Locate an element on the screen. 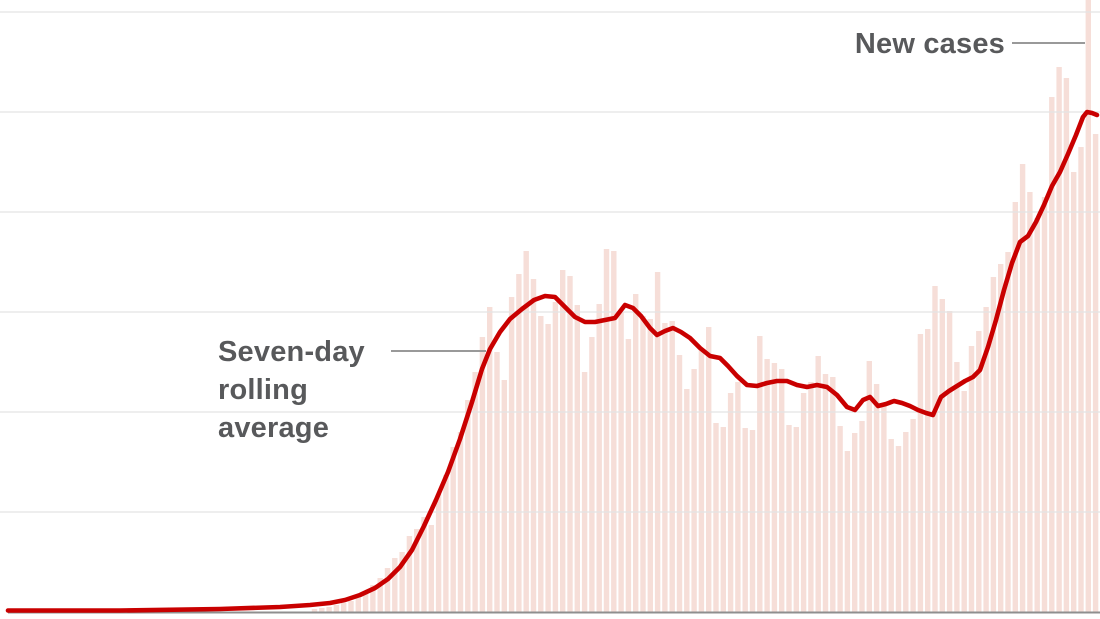 The image size is (1100, 619). new-cases-label: New cases is located at coordinates (929, 44).